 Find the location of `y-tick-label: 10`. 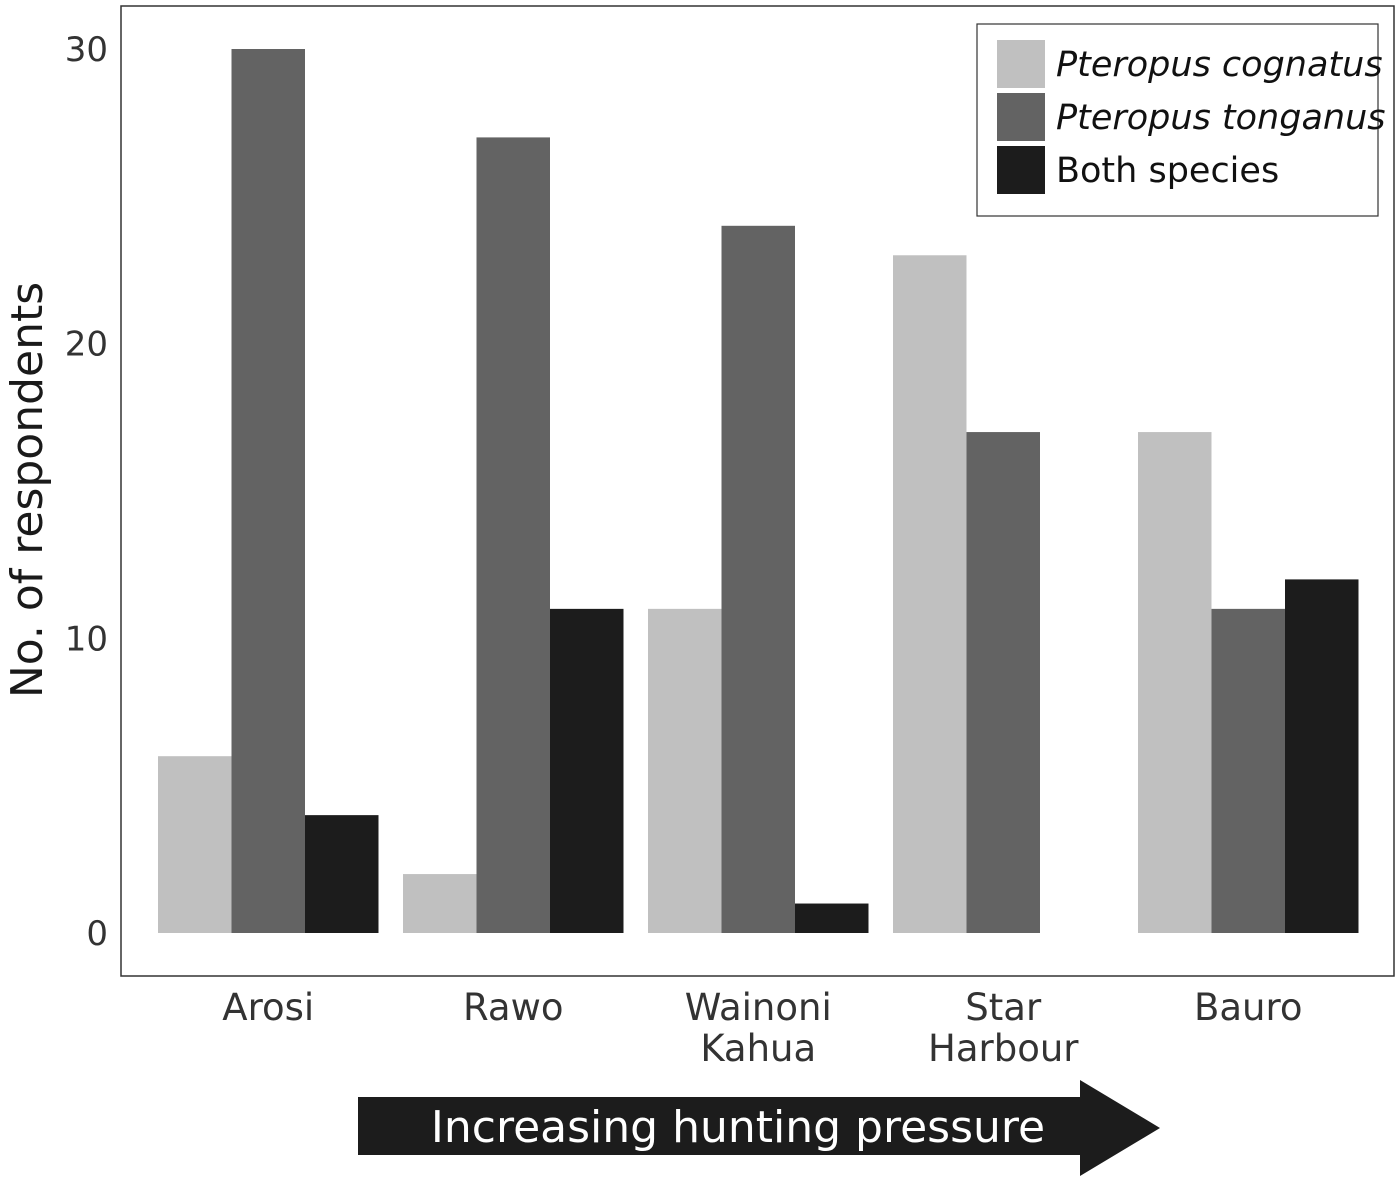

y-tick-label: 10 is located at coordinates (86, 639).